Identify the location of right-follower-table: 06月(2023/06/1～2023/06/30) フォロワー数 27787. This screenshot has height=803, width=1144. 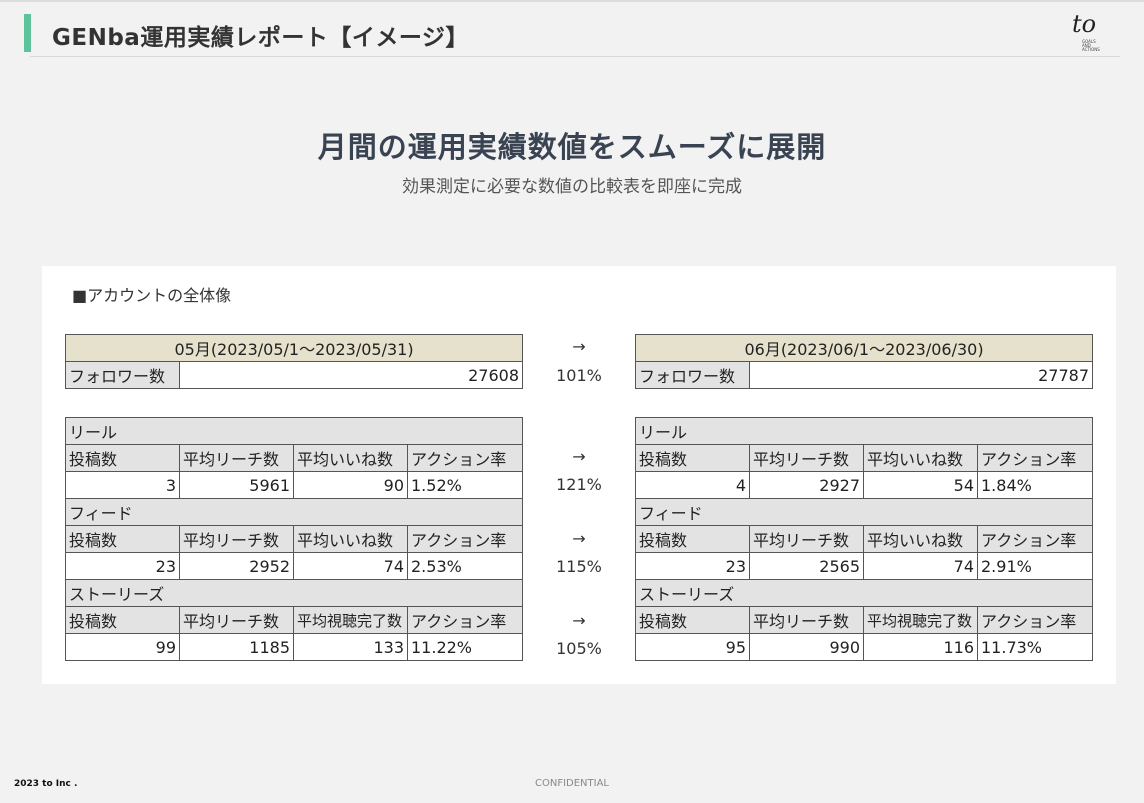
(864, 361).